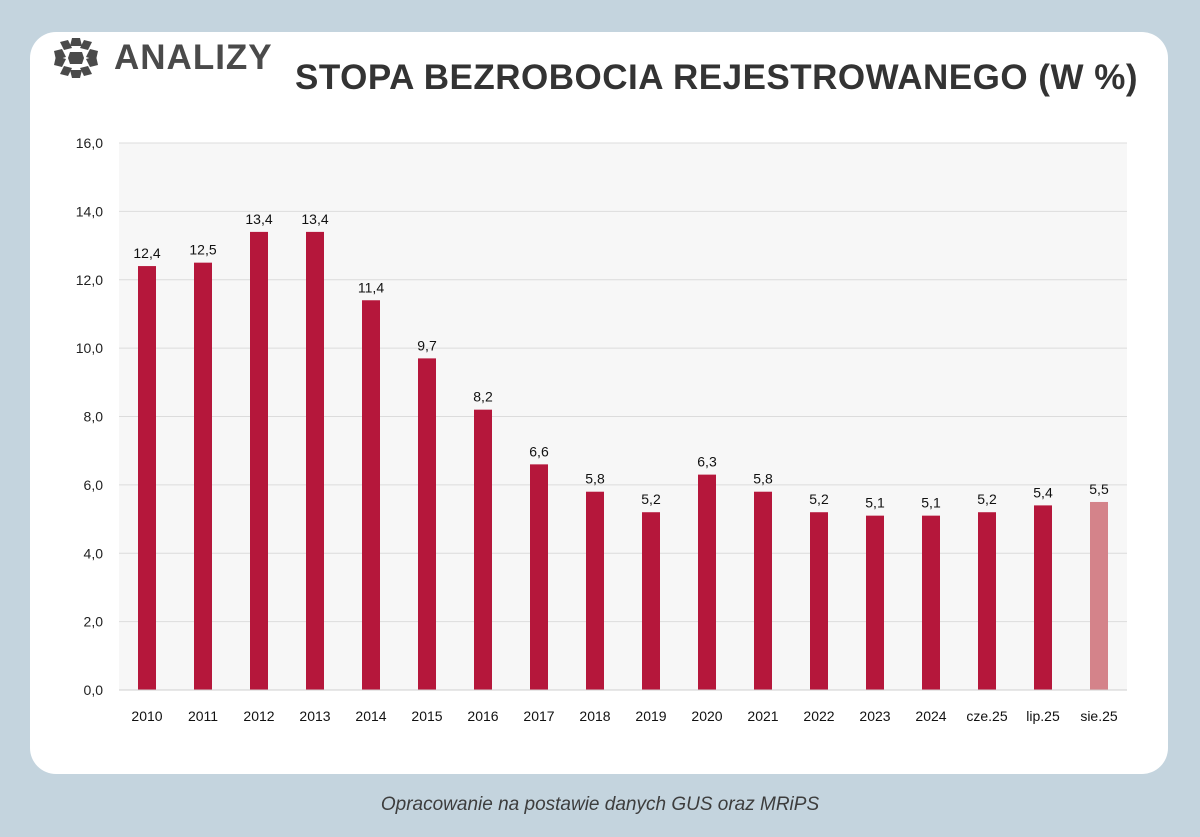 The image size is (1200, 837). Describe the element at coordinates (483, 397) in the screenshot. I see `data-label: 8,2` at that location.